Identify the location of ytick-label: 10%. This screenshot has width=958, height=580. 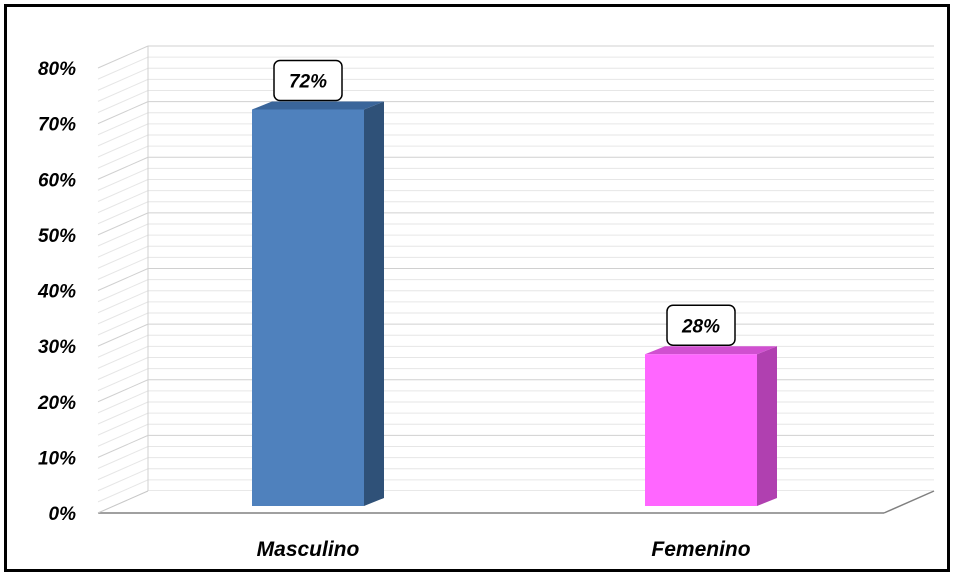
(57, 458).